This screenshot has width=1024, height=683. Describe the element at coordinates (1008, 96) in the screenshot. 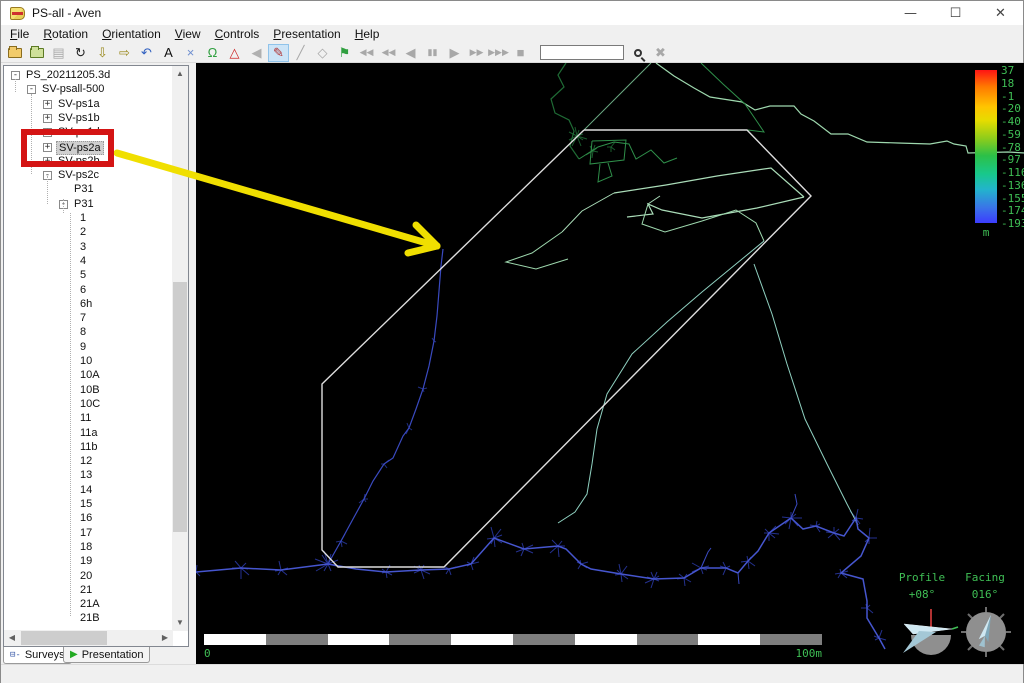

I see `depth-tick-label: -1` at that location.